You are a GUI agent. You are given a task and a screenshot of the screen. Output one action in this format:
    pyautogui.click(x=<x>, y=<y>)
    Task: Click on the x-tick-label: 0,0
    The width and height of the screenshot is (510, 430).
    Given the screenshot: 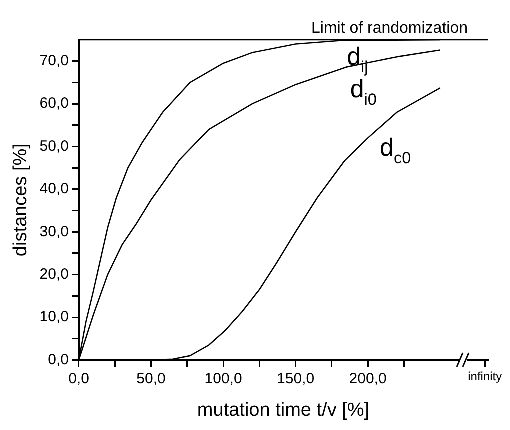 What is the action you would take?
    pyautogui.click(x=79, y=379)
    